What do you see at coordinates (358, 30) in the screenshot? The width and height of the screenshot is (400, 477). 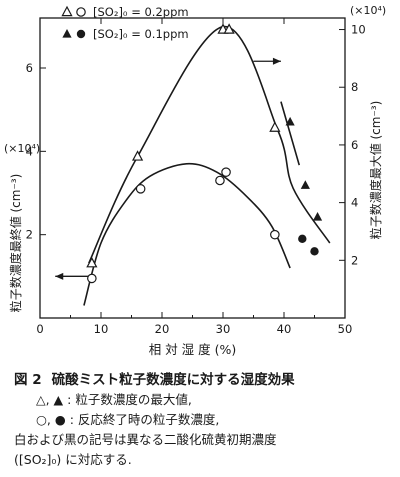 I see `y-right-tick-label: 10` at bounding box center [358, 30].